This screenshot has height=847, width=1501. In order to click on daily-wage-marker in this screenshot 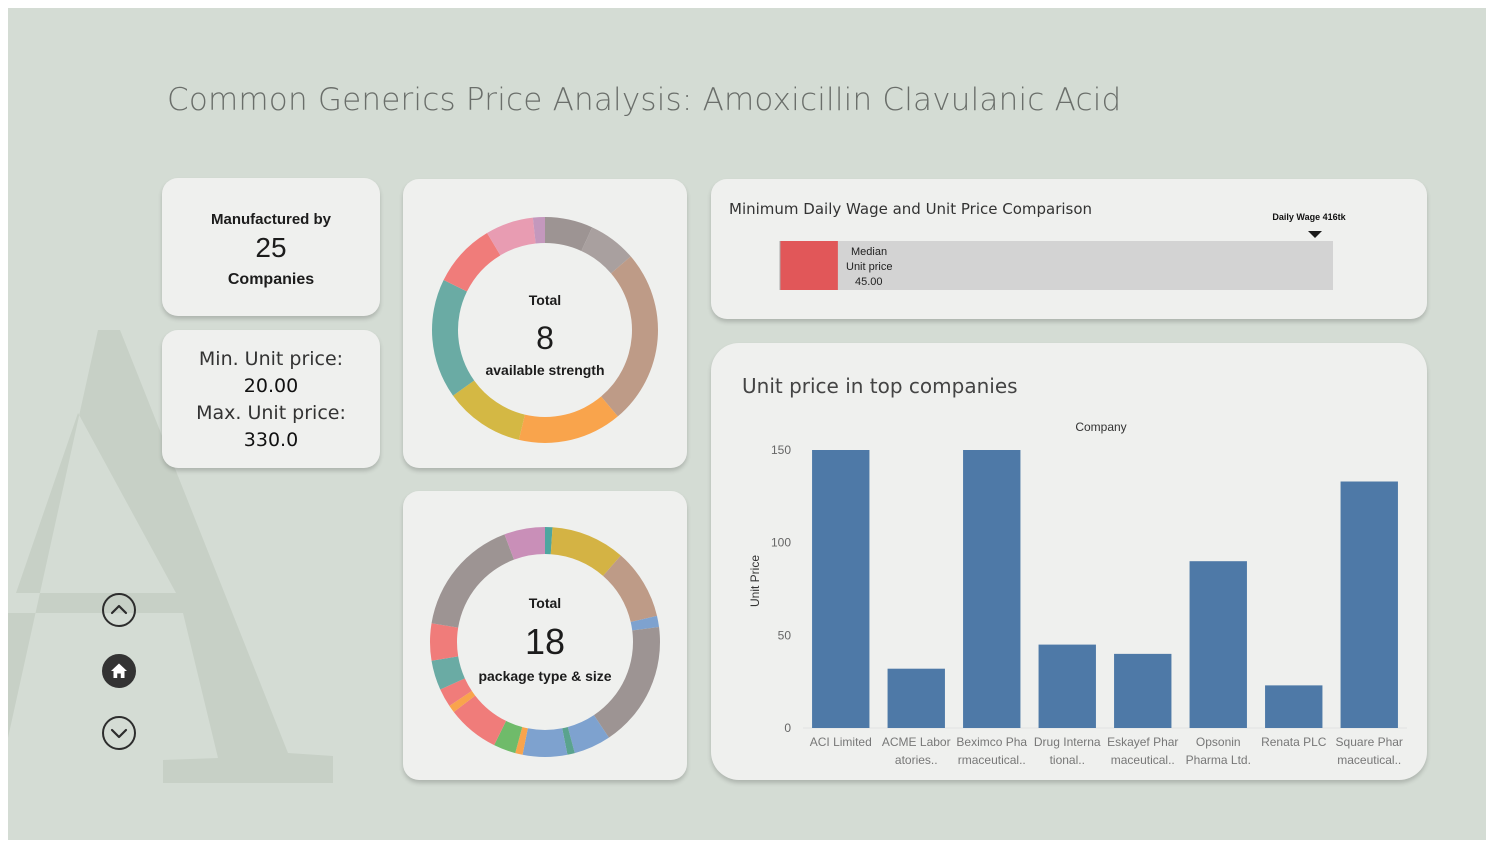, I will do `click(1314, 234)`.